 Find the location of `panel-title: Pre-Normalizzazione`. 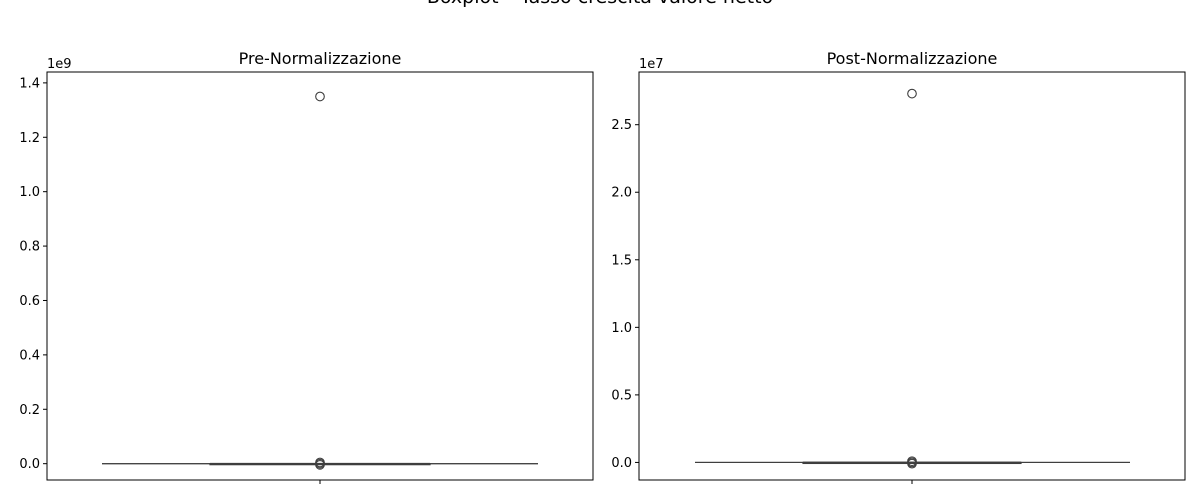

panel-title: Pre-Normalizzazione is located at coordinates (320, 58).